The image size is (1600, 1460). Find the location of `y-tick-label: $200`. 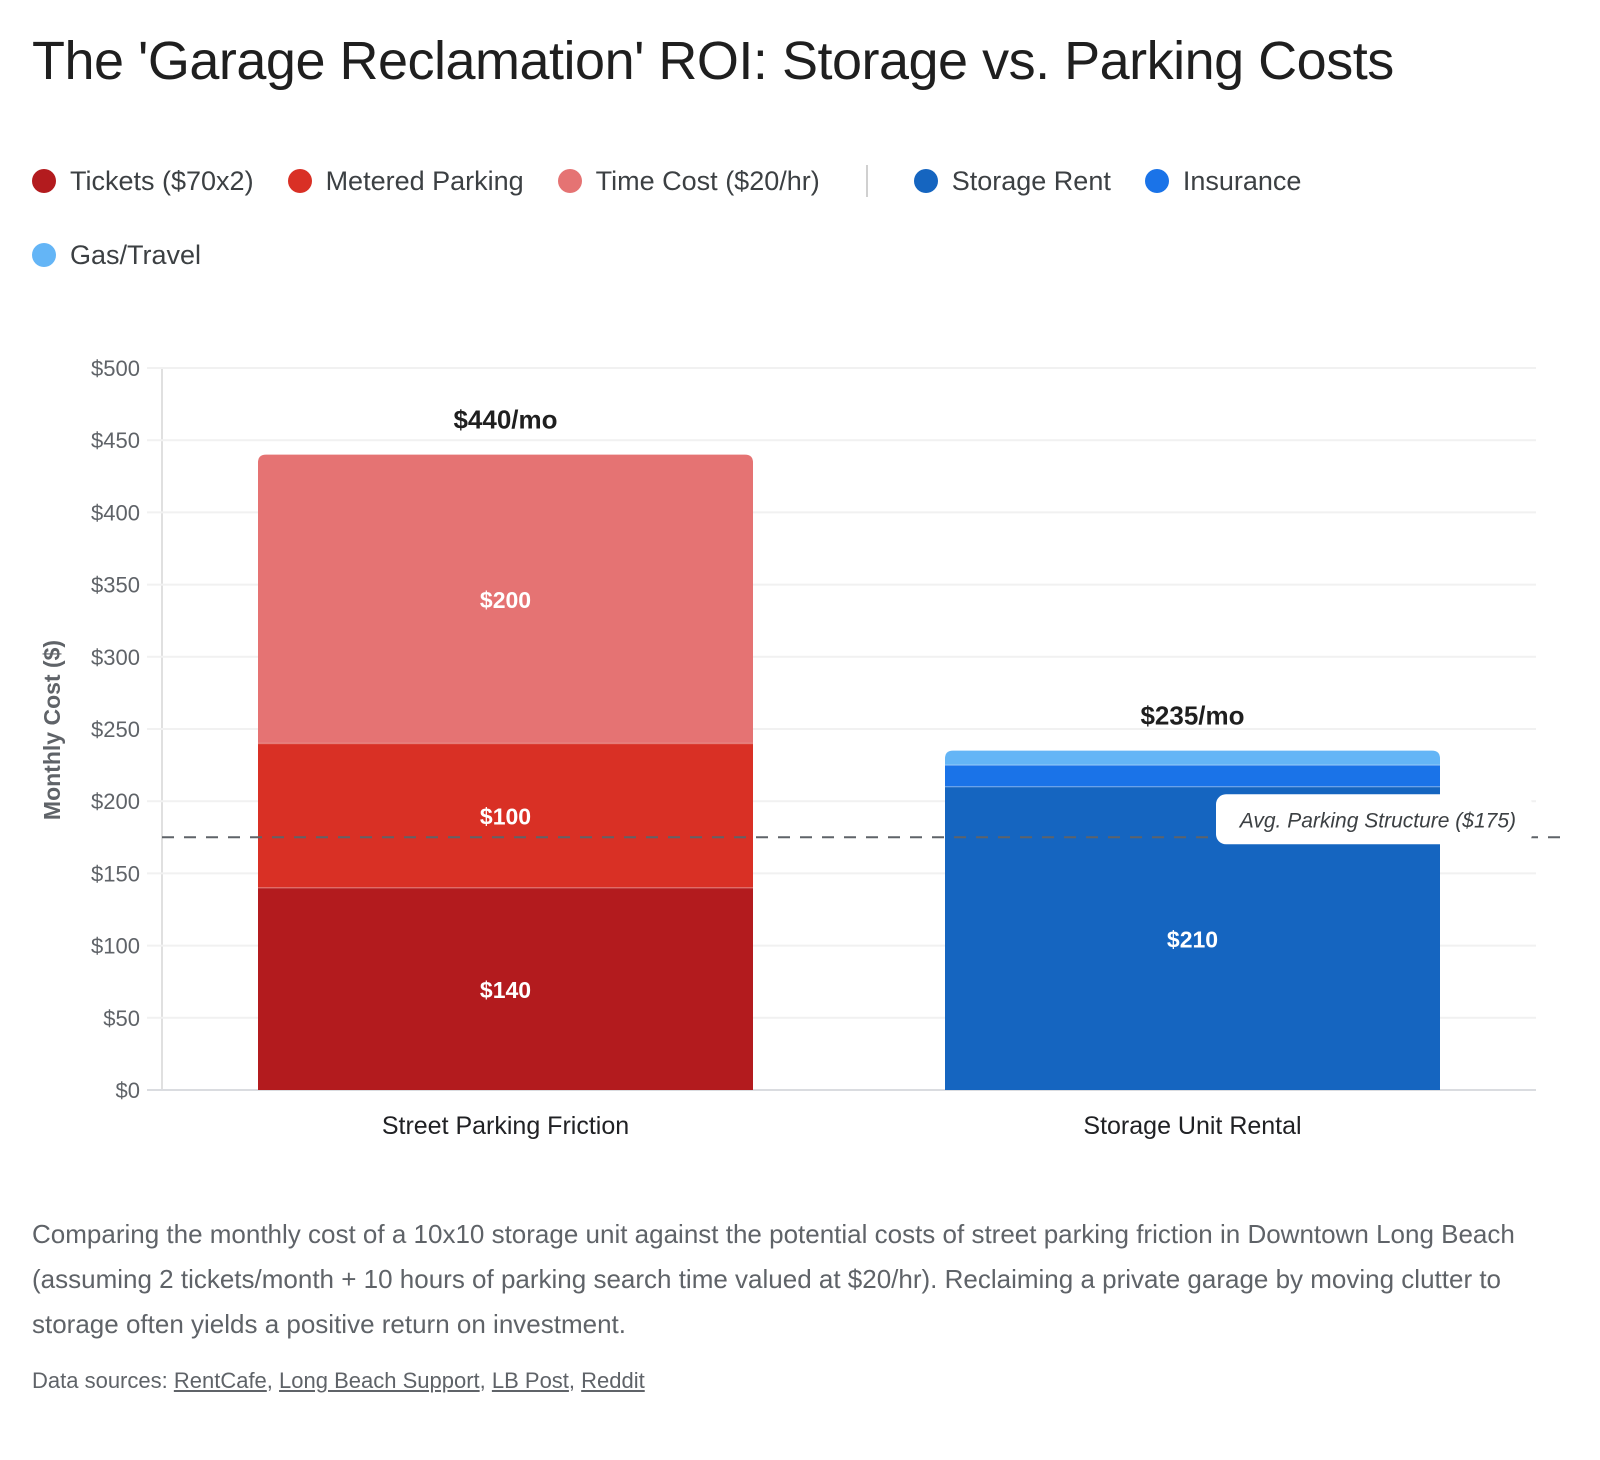

y-tick-label: $200 is located at coordinates (115, 801).